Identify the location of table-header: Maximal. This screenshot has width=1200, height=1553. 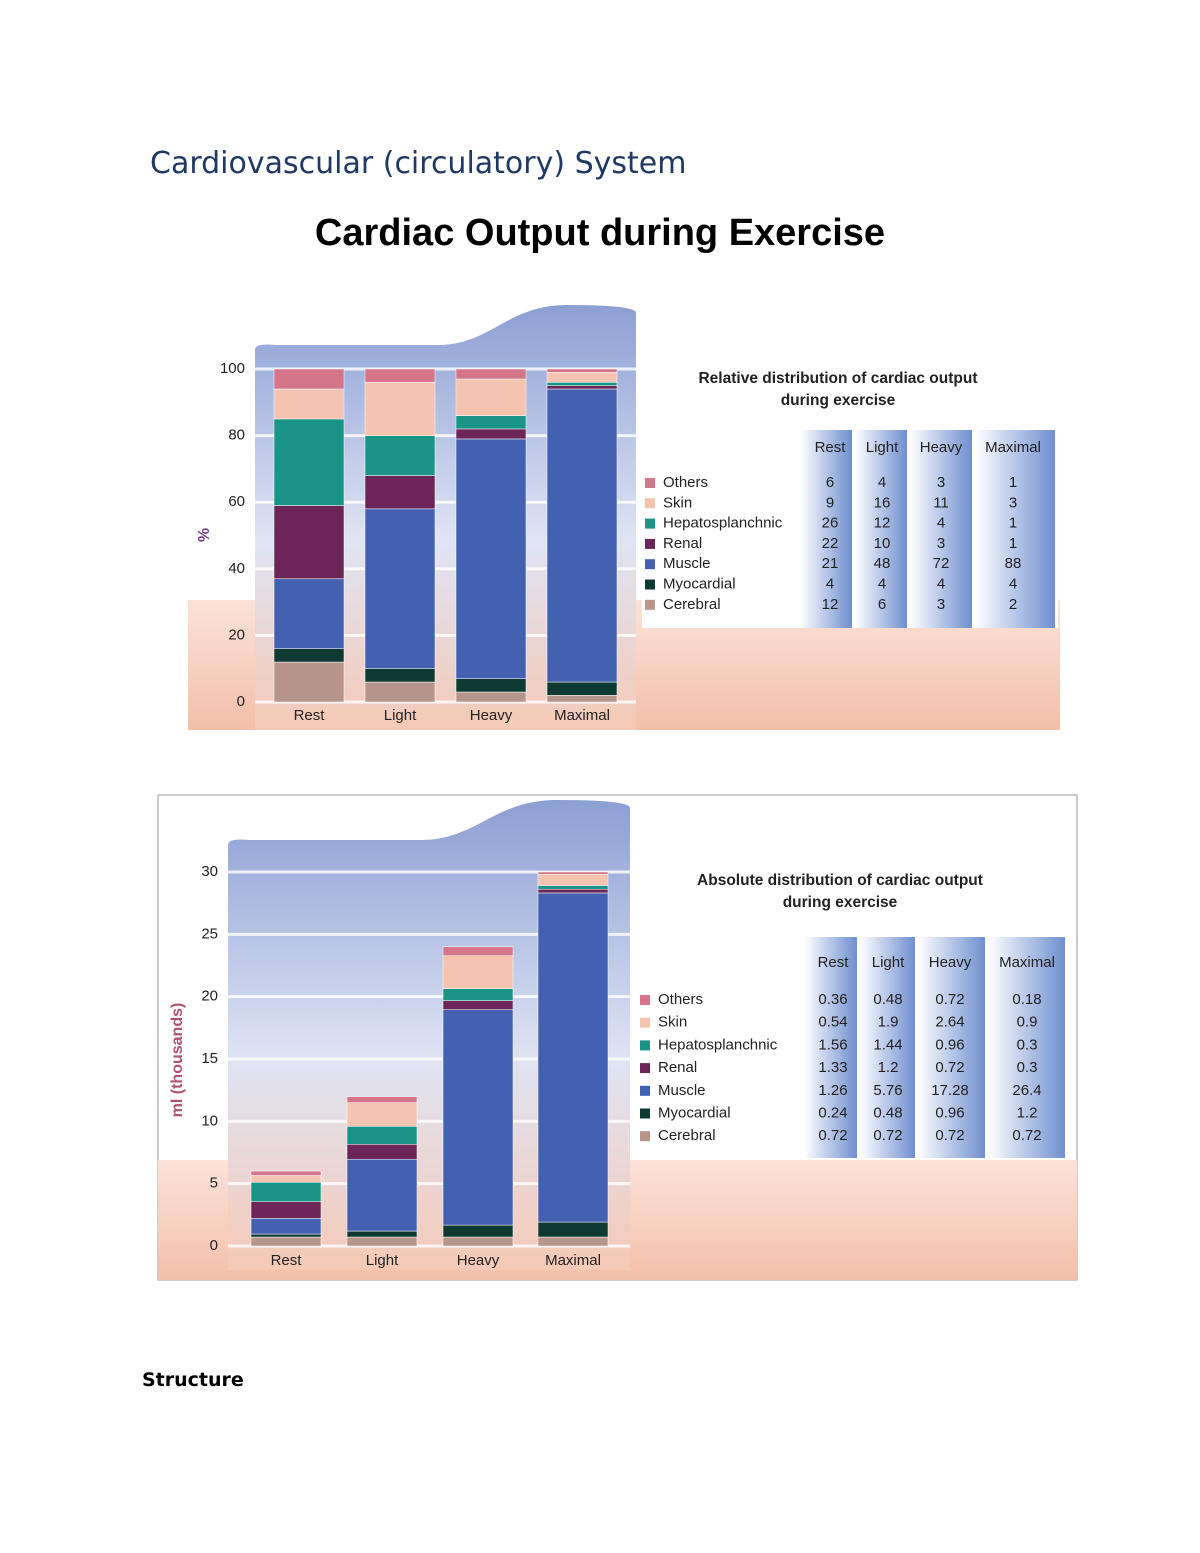
(1013, 447).